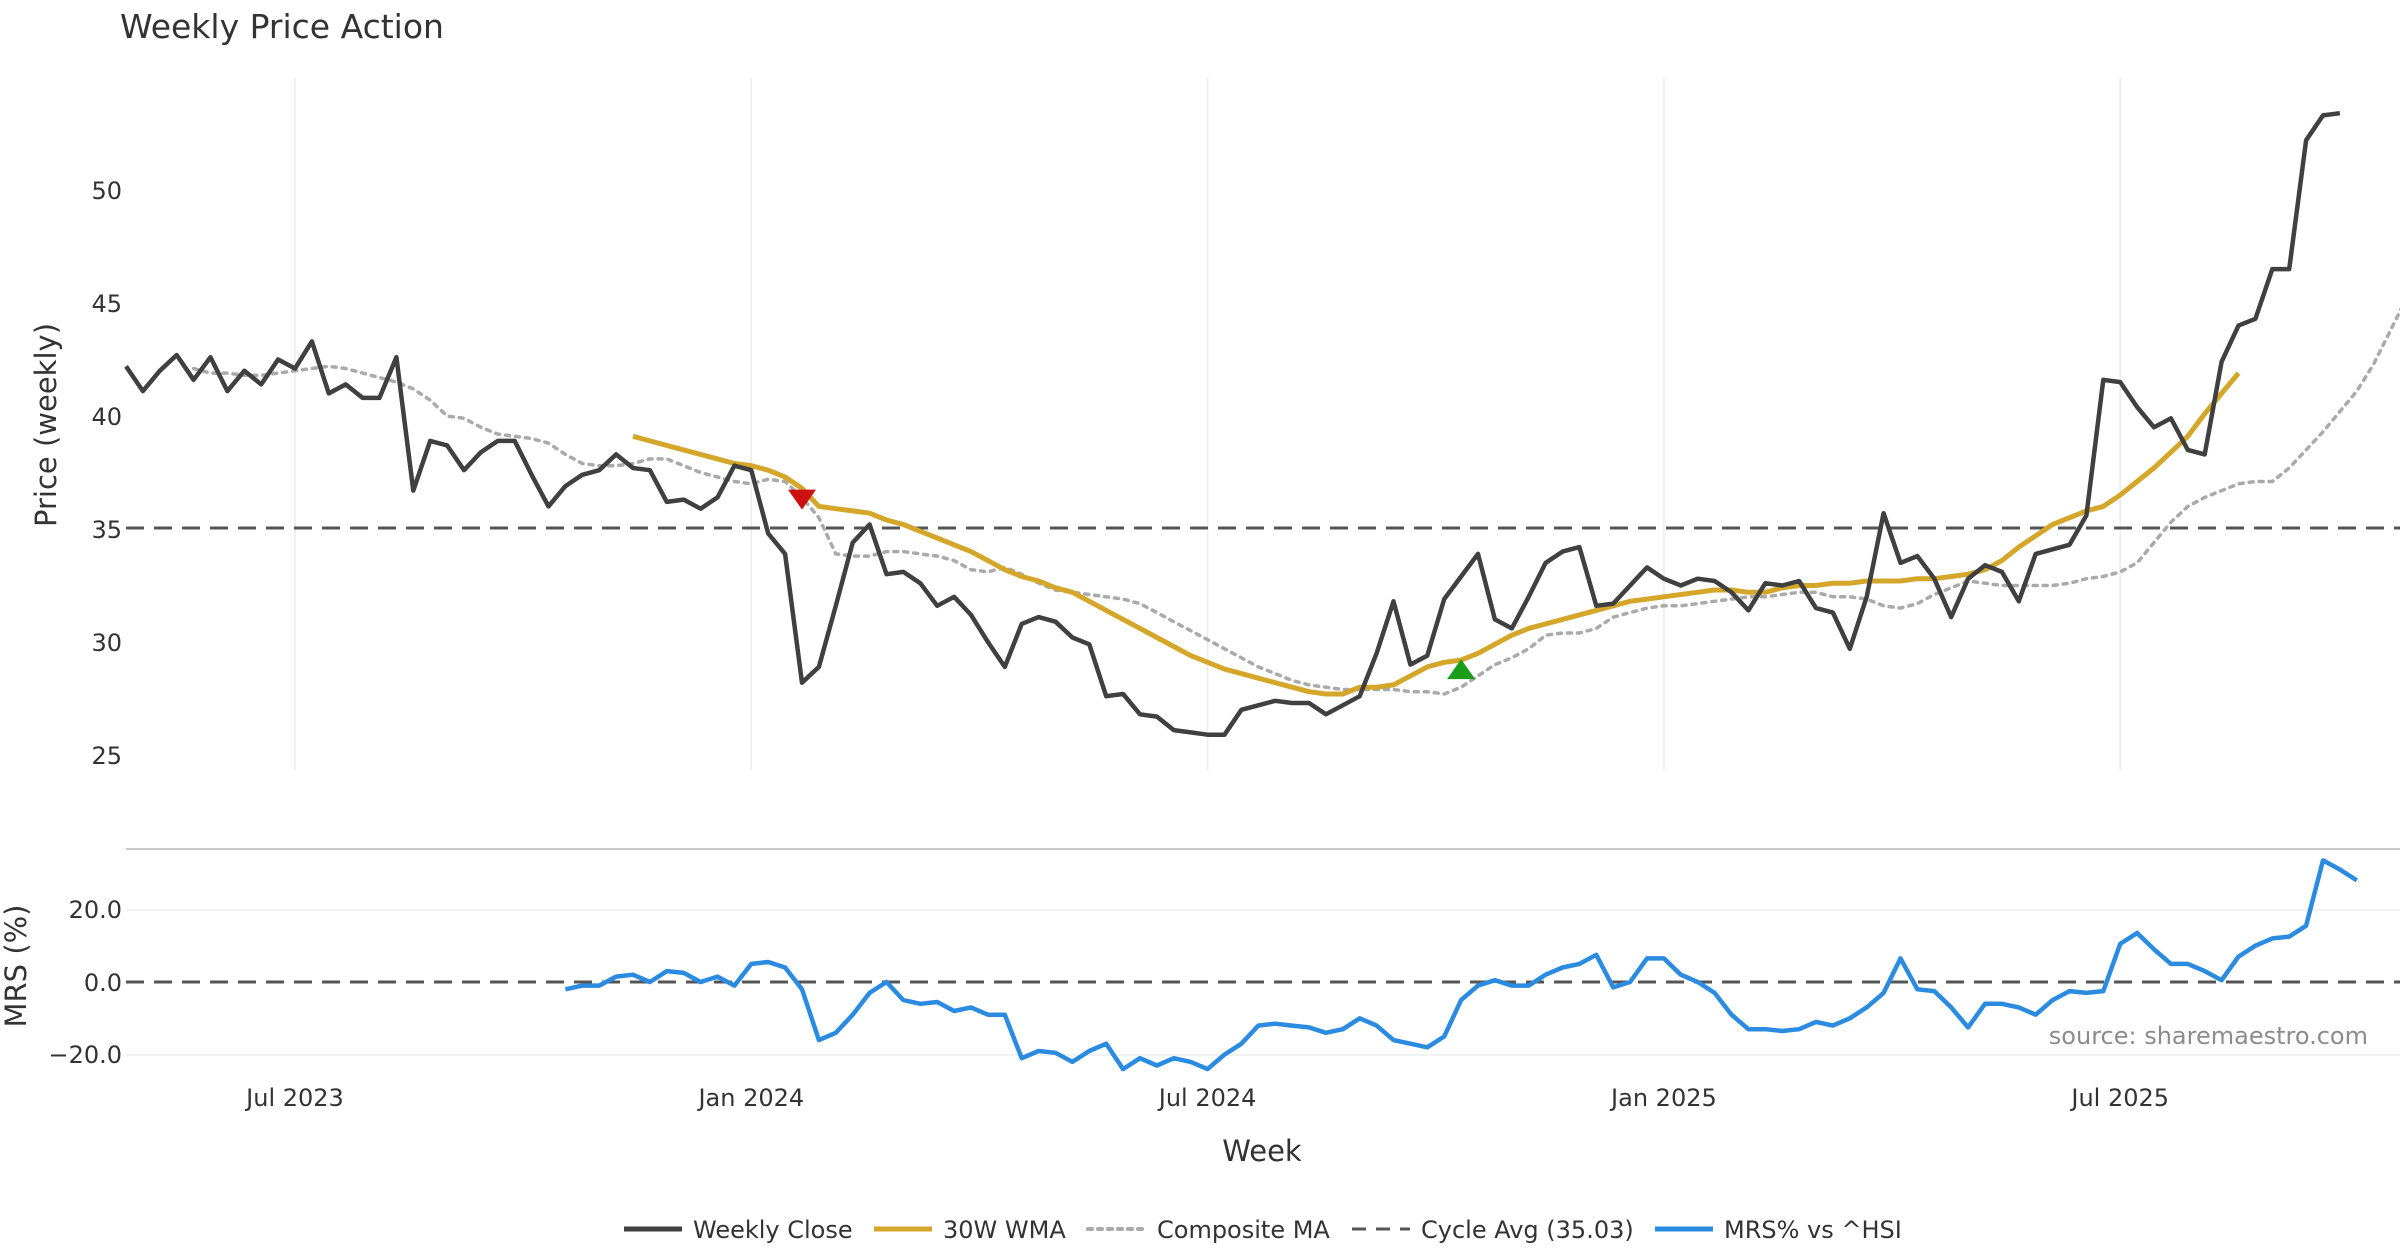 This screenshot has width=2400, height=1260. Describe the element at coordinates (294, 1098) in the screenshot. I see `x-tick: Jul 2023` at that location.